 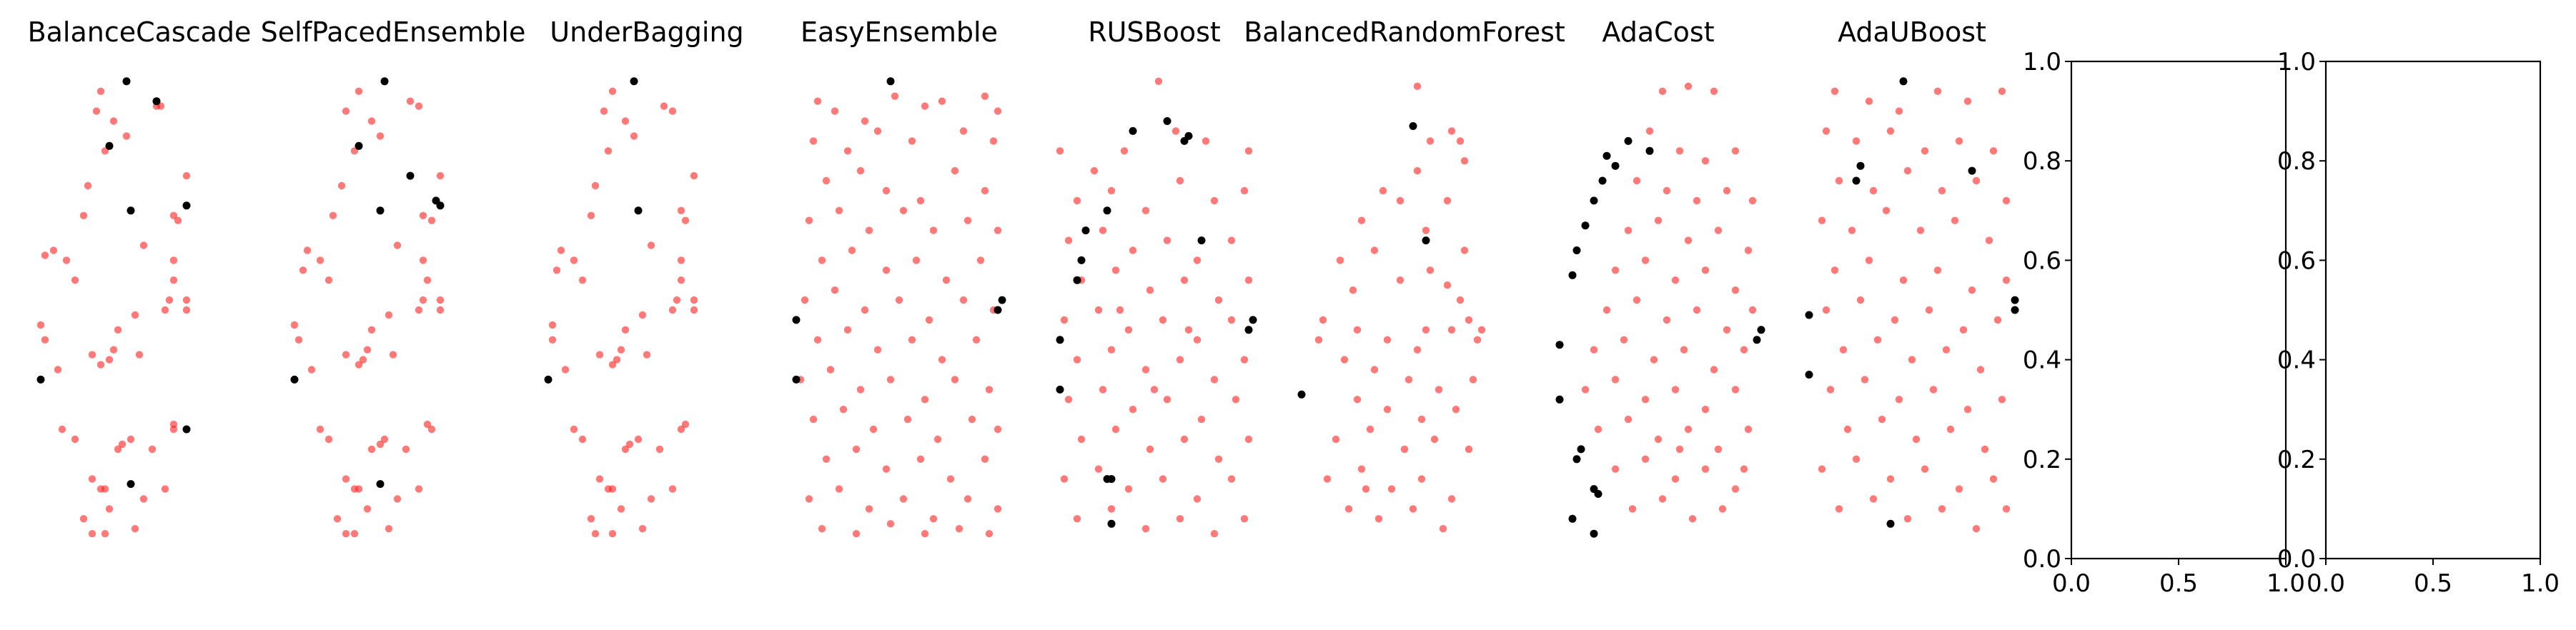 What do you see at coordinates (1912, 274) in the screenshot?
I see `panel-adauboost: AdaUBoost` at bounding box center [1912, 274].